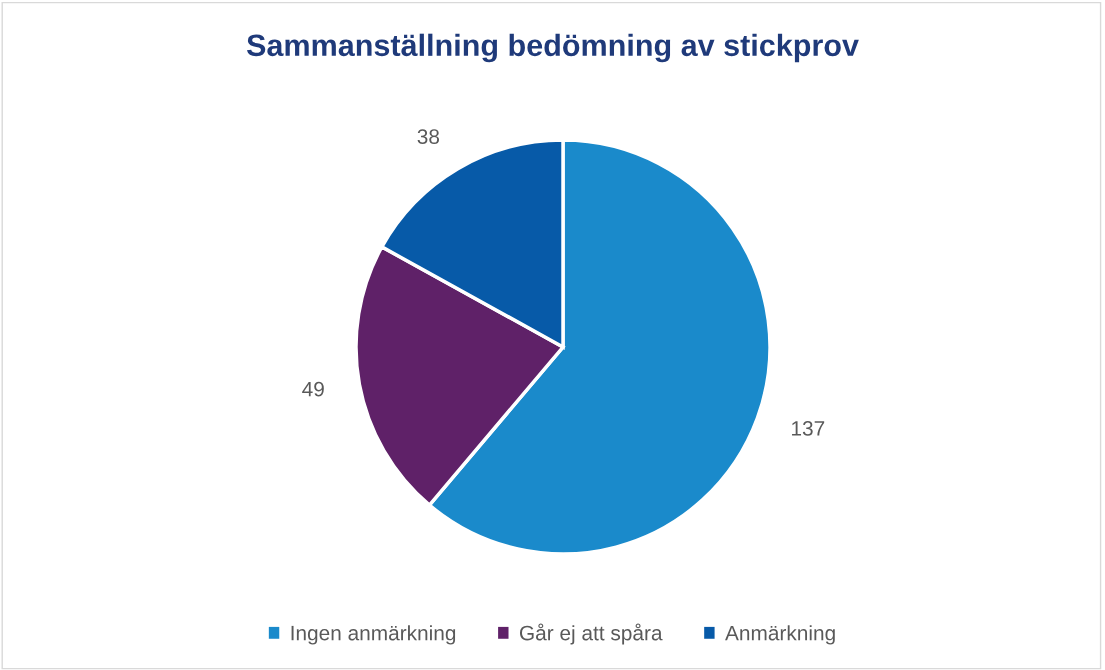  What do you see at coordinates (313, 389) in the screenshot?
I see `data-label: 49` at bounding box center [313, 389].